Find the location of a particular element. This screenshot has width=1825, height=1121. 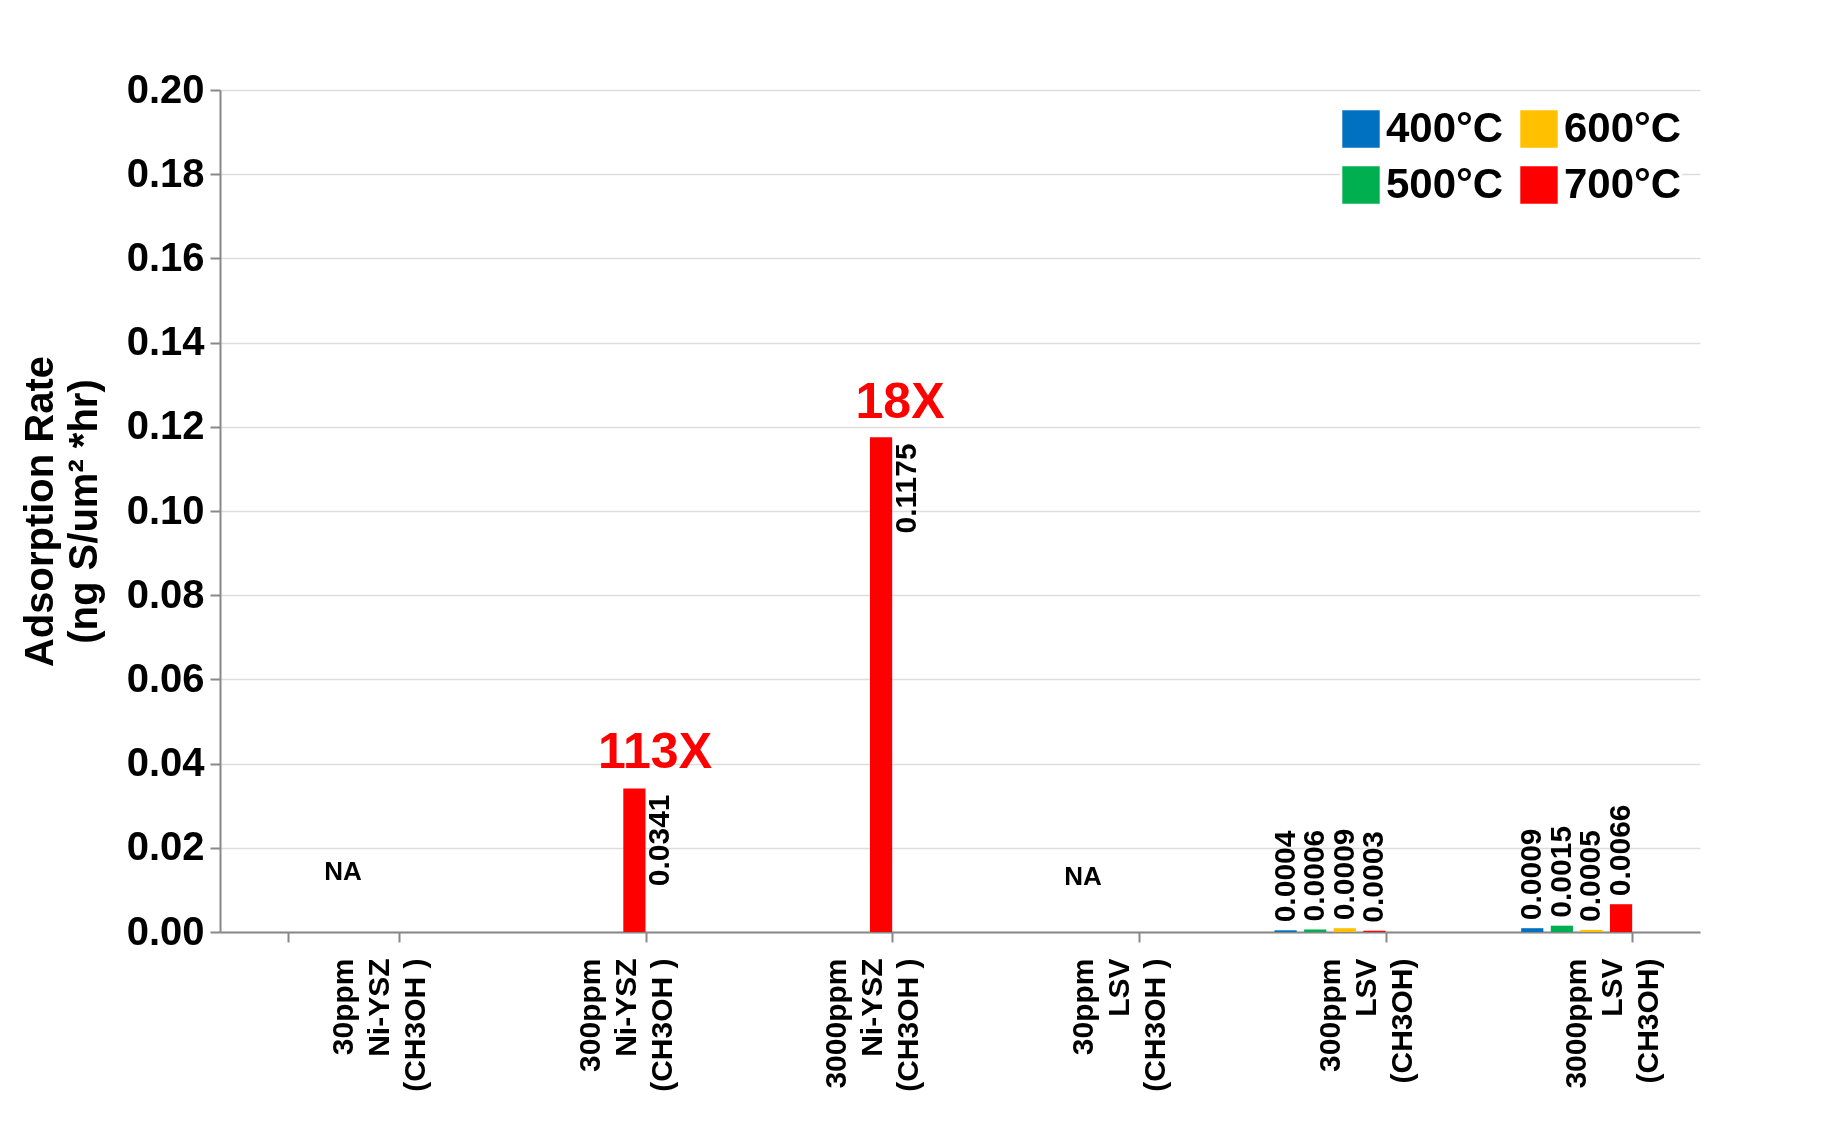

annotation: 113X is located at coordinates (655, 751).